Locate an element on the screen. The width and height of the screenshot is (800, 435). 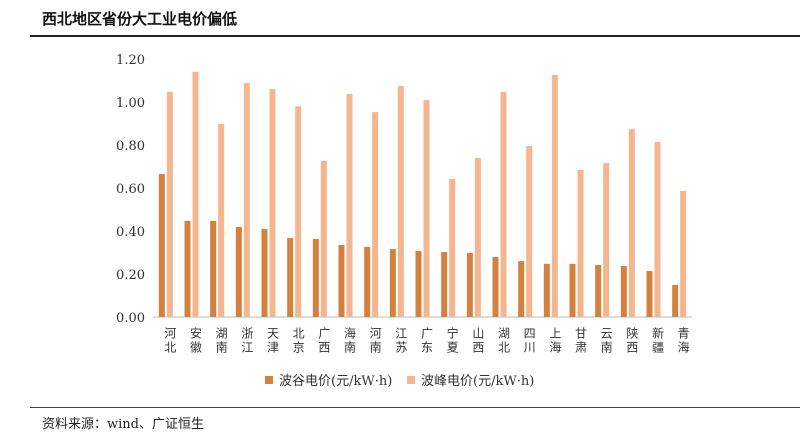
x-category-label: 江苏 is located at coordinates (401, 341).